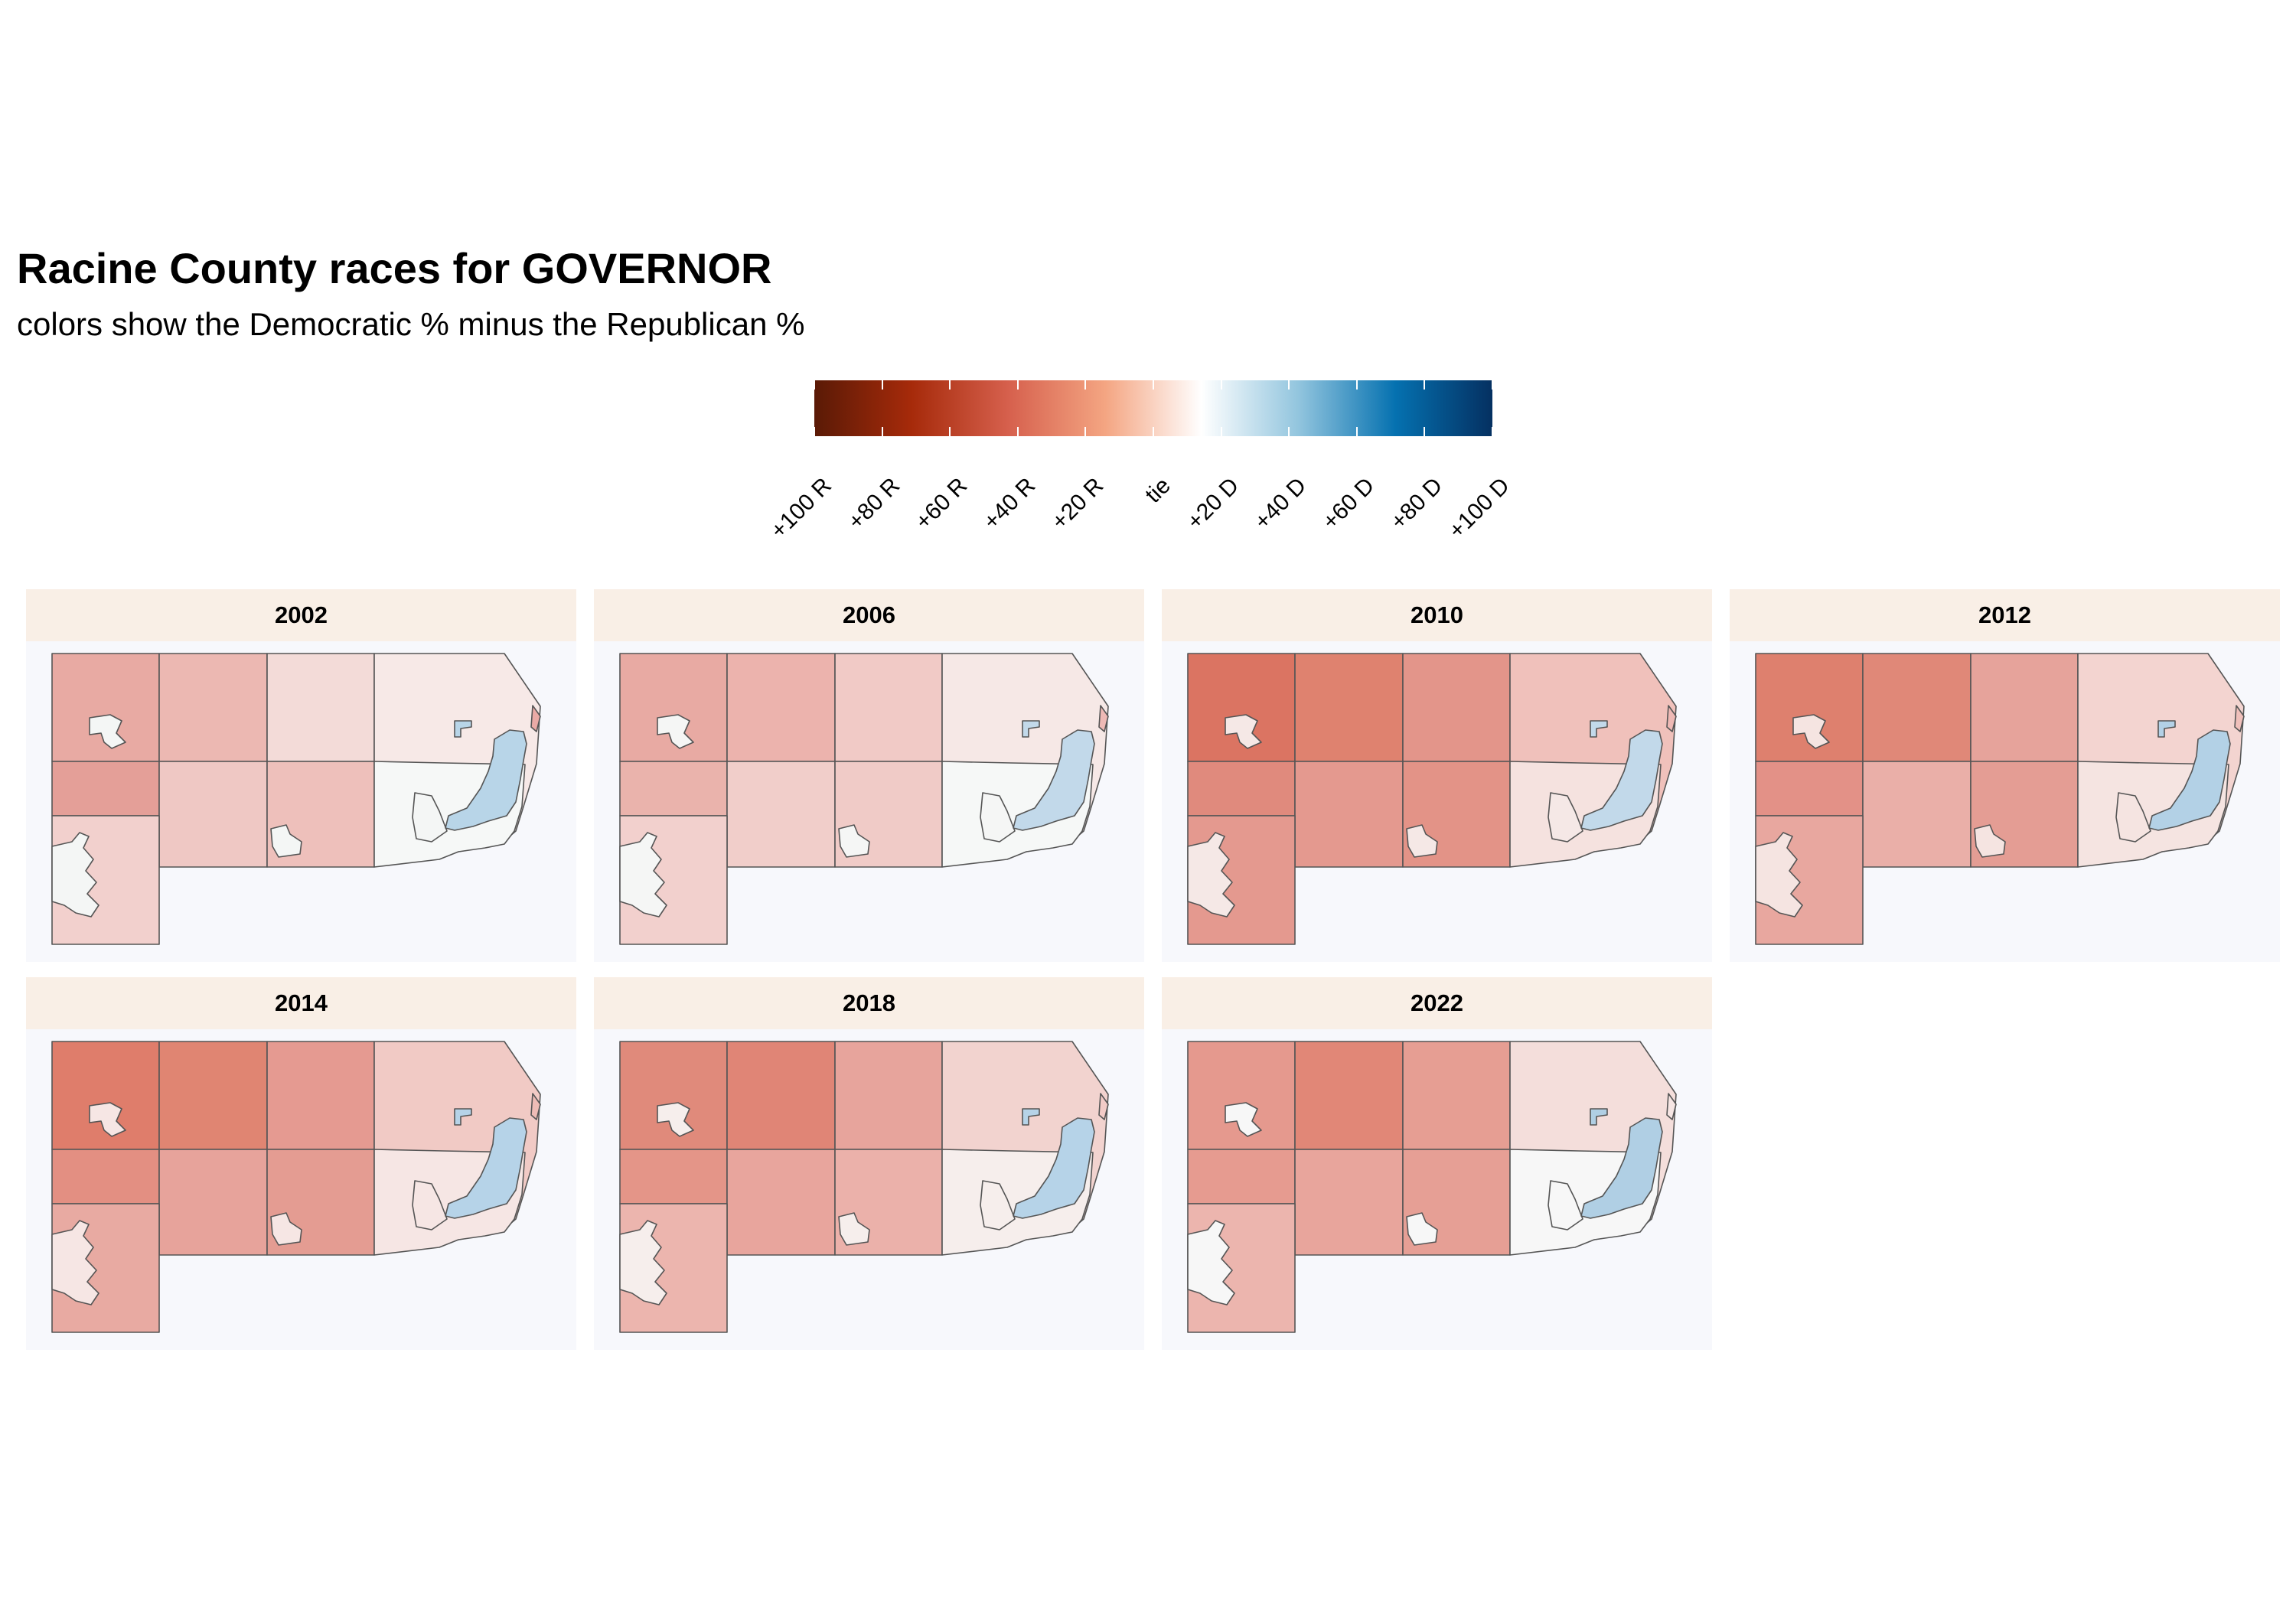 Image resolution: width=2296 pixels, height=1607 pixels. I want to click on legend-tick-label: +60 D, so click(1348, 504).